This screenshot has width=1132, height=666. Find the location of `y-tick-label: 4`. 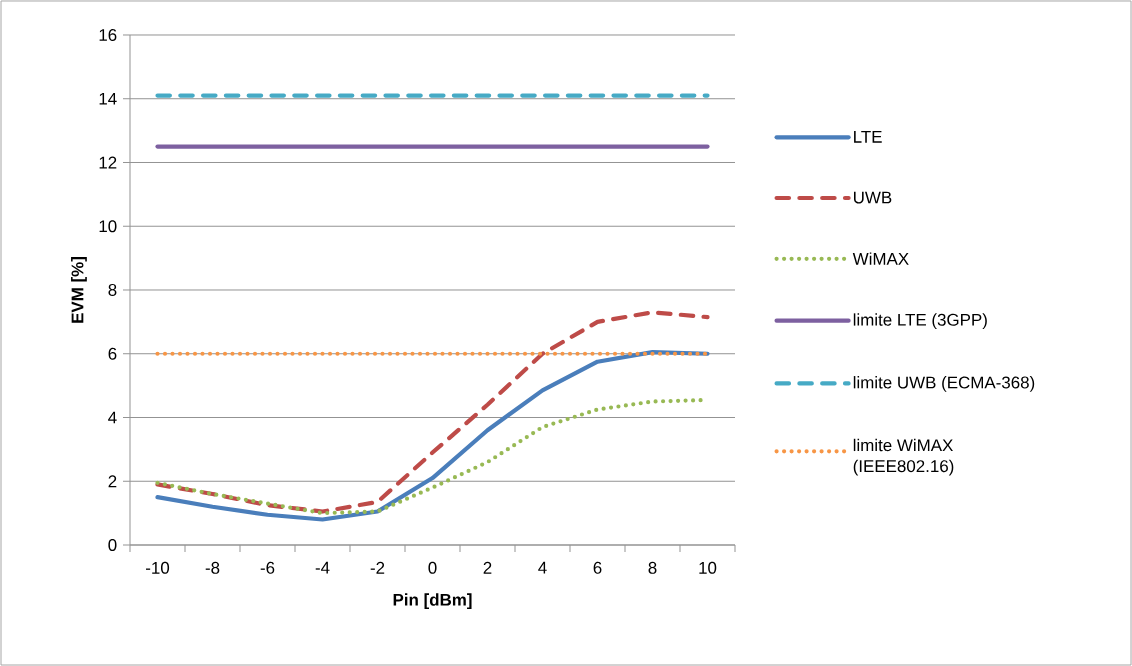

y-tick-label: 4 is located at coordinates (112, 417).